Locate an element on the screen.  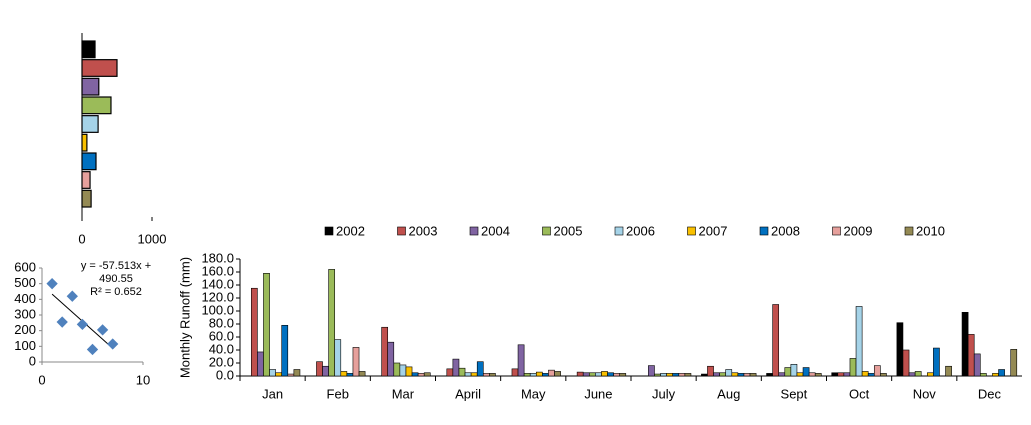
x-tick-label: 1000 is located at coordinates (152, 238).